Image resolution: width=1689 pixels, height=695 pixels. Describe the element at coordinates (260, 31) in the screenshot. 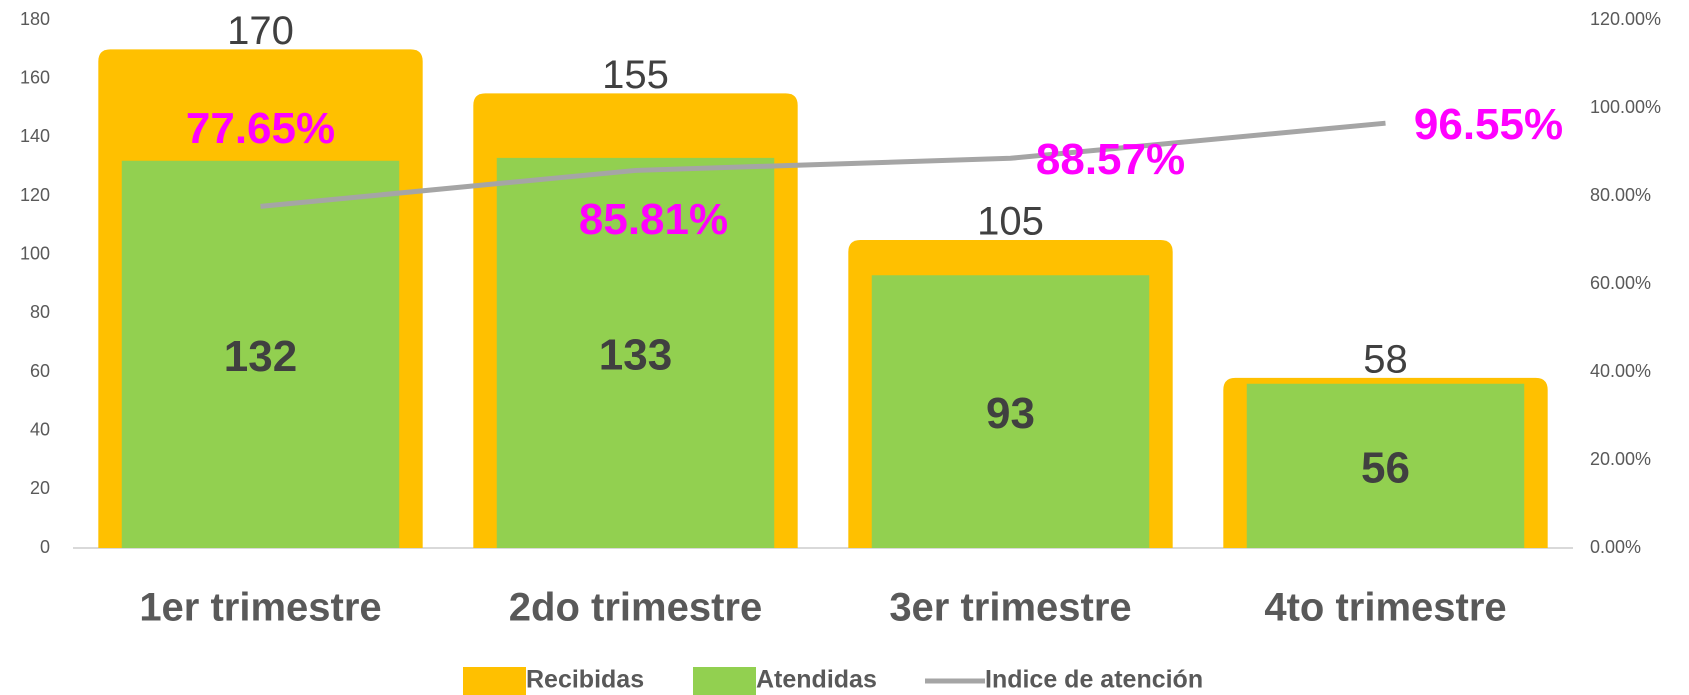

I see `data-label: 170` at that location.